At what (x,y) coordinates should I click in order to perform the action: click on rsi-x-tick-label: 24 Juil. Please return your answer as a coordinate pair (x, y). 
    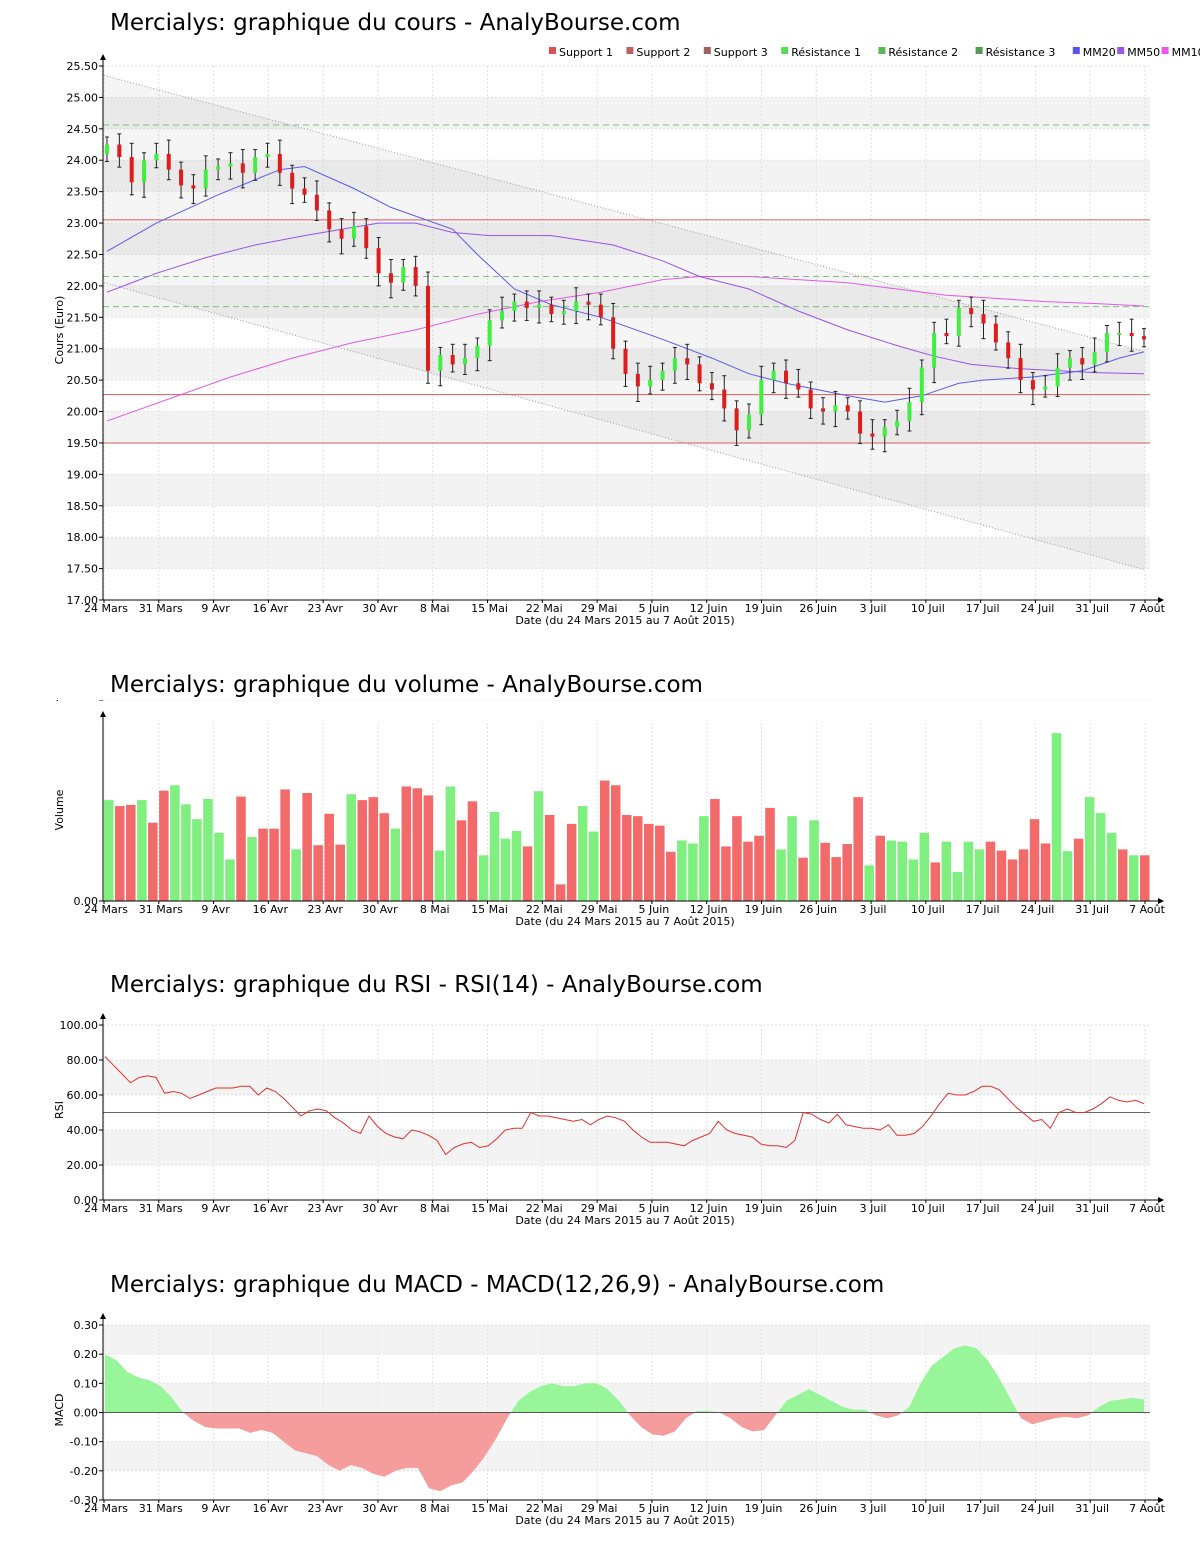
    Looking at the image, I should click on (1038, 1208).